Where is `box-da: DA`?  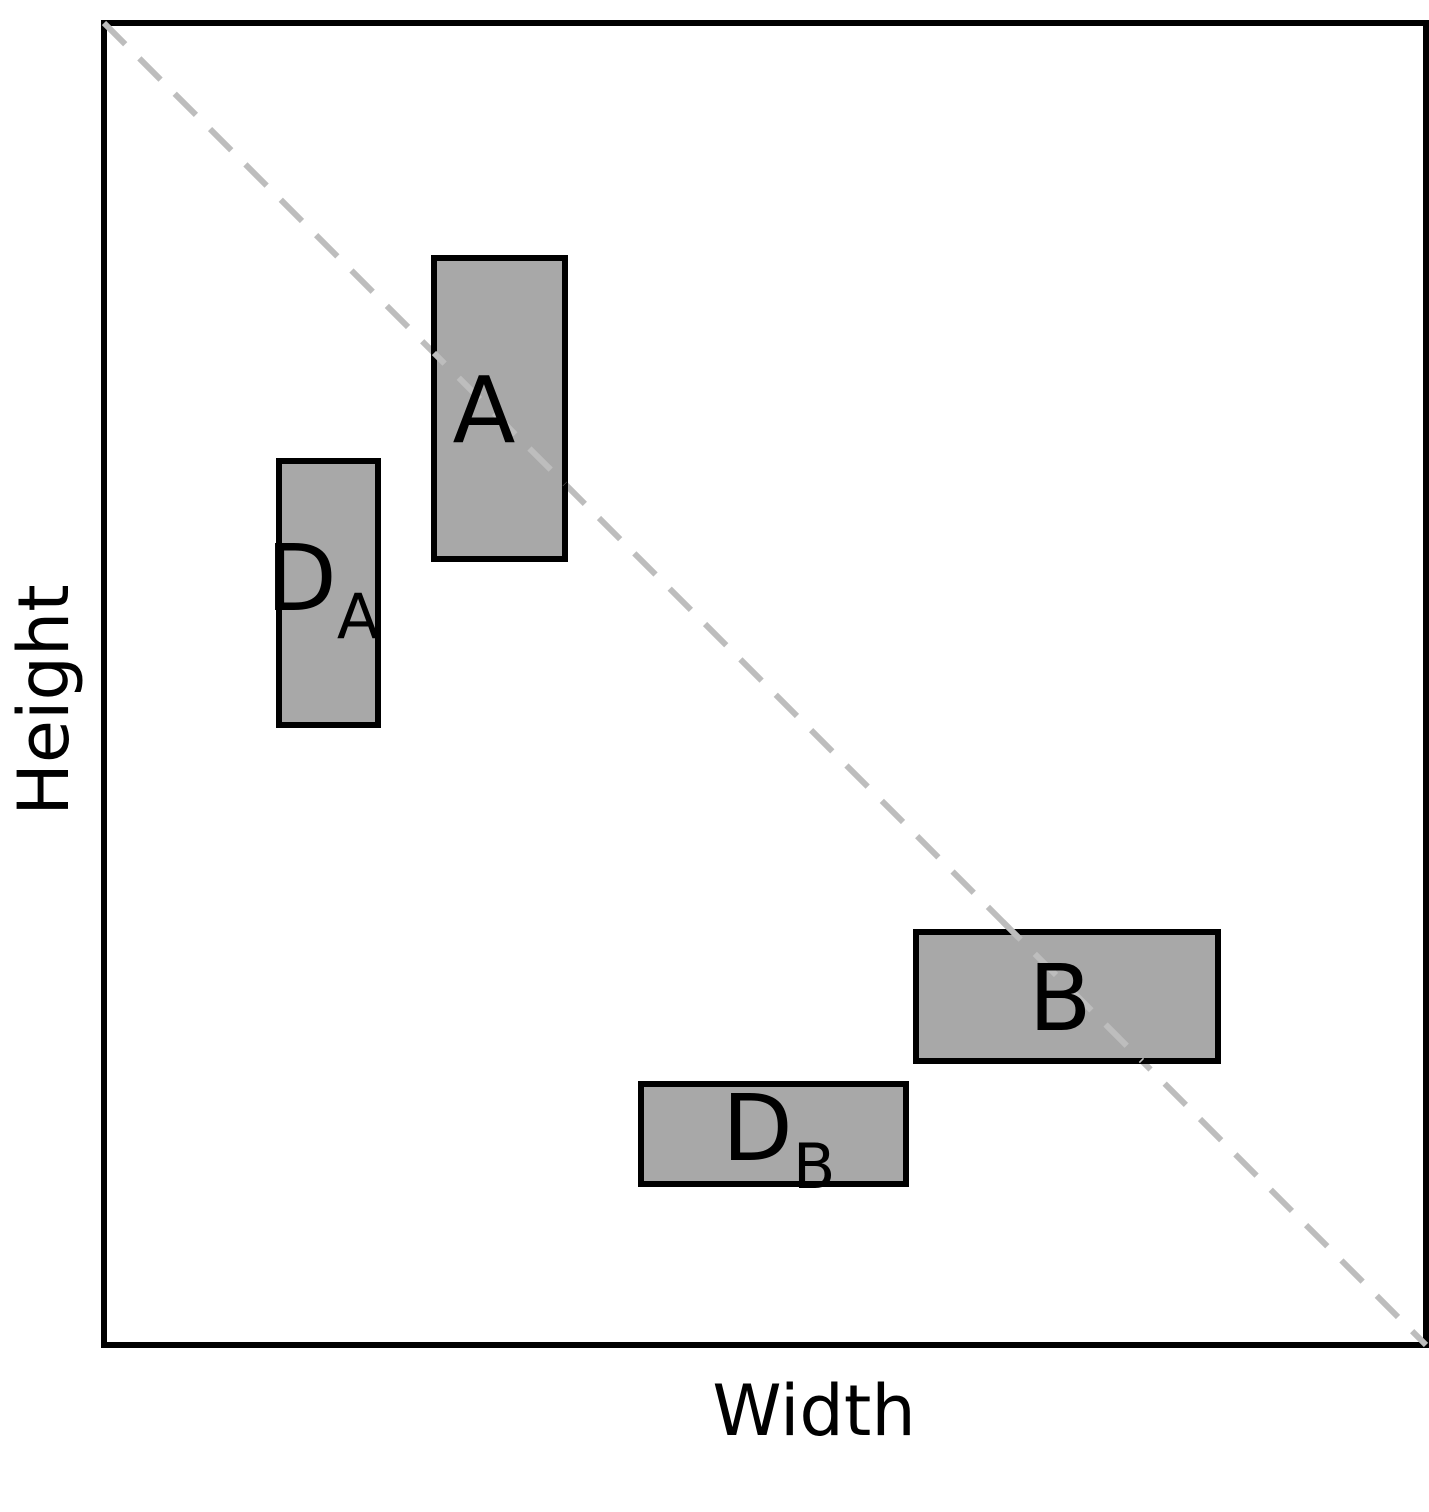 box-da: DA is located at coordinates (323, 593).